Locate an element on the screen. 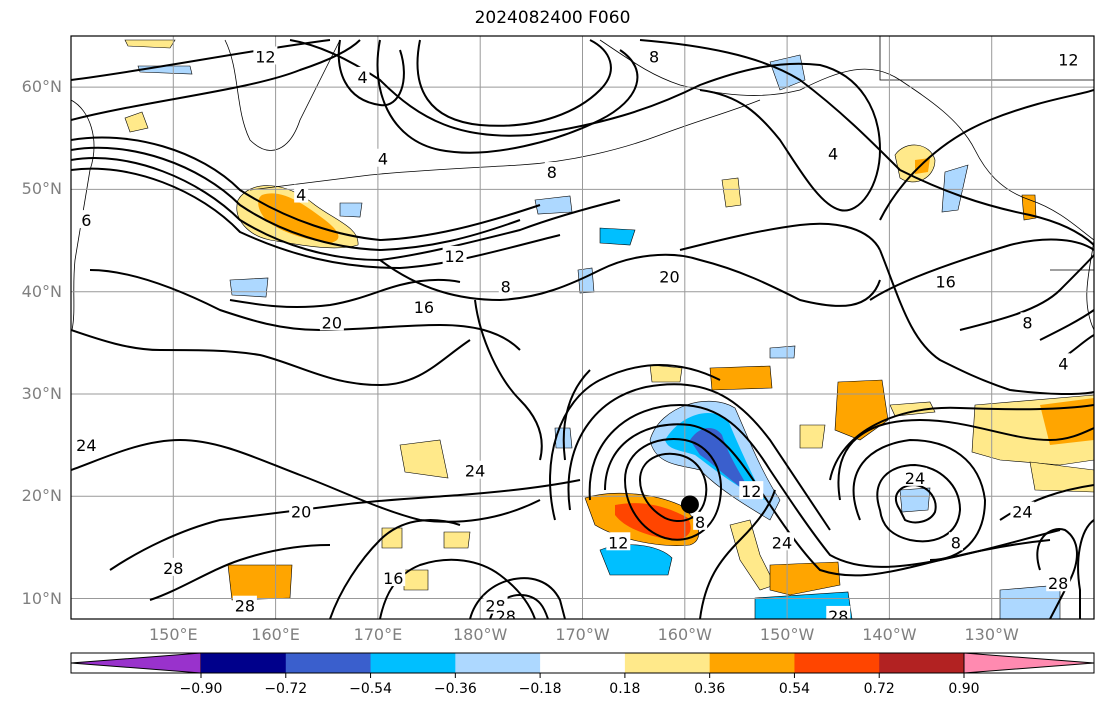  lat-tick-label: 20°N is located at coordinates (41, 496).